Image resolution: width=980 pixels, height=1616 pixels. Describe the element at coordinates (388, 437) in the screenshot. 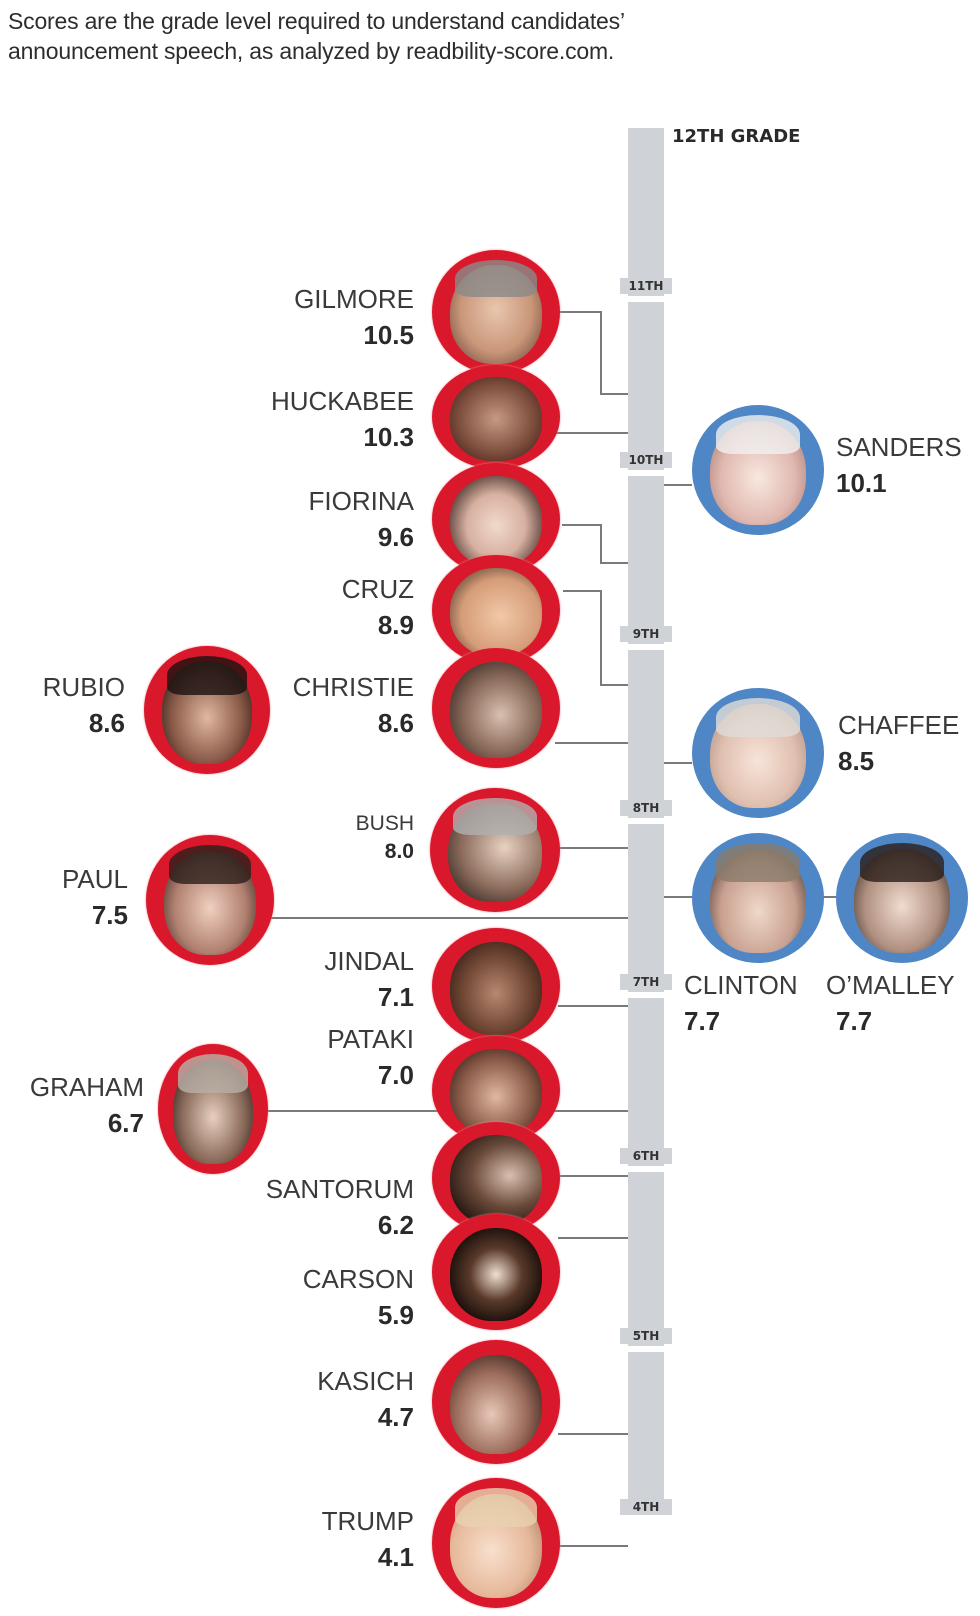

I see `huckabee-score: 10.3` at that location.